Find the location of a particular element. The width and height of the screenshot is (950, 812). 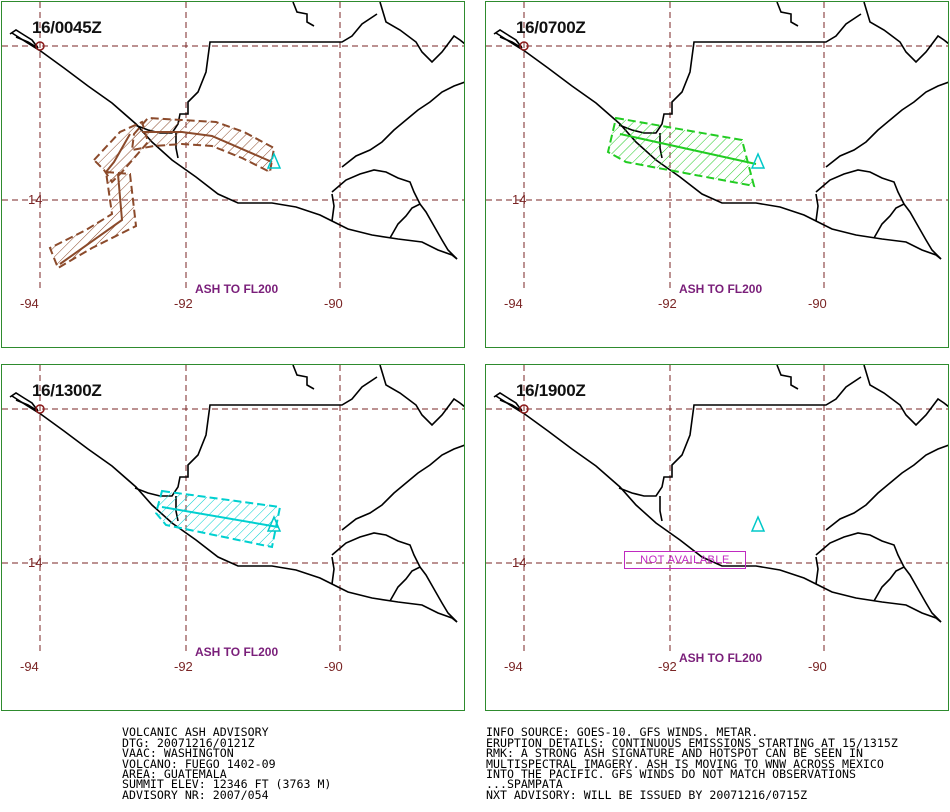

panel-time-label: 16/0700Z is located at coordinates (551, 27).